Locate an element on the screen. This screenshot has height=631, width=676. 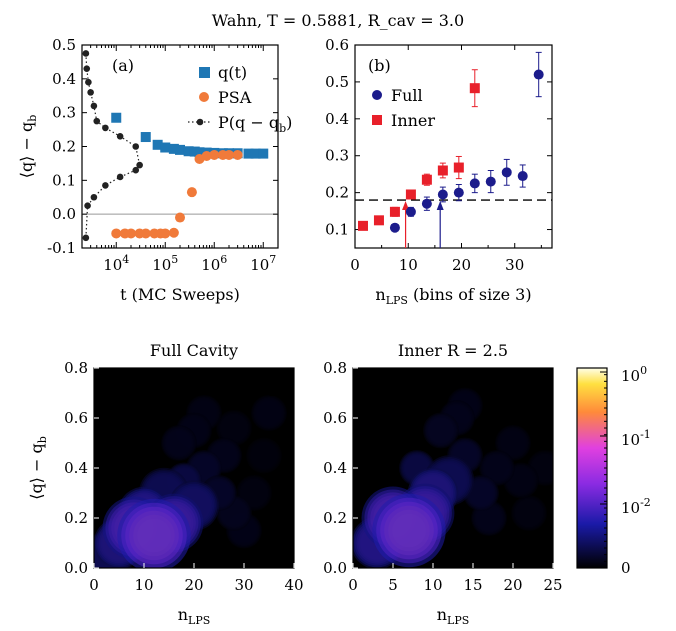
legend-label: P(q − qb) is located at coordinates (255, 124).